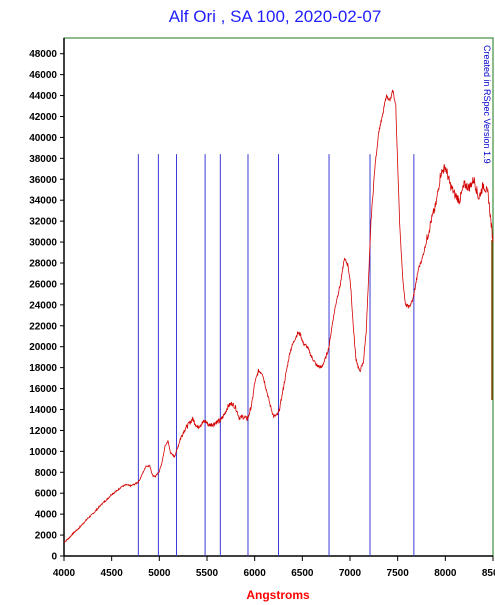 The width and height of the screenshot is (495, 605). I want to click on y-tick-label: 10000, so click(43, 452).